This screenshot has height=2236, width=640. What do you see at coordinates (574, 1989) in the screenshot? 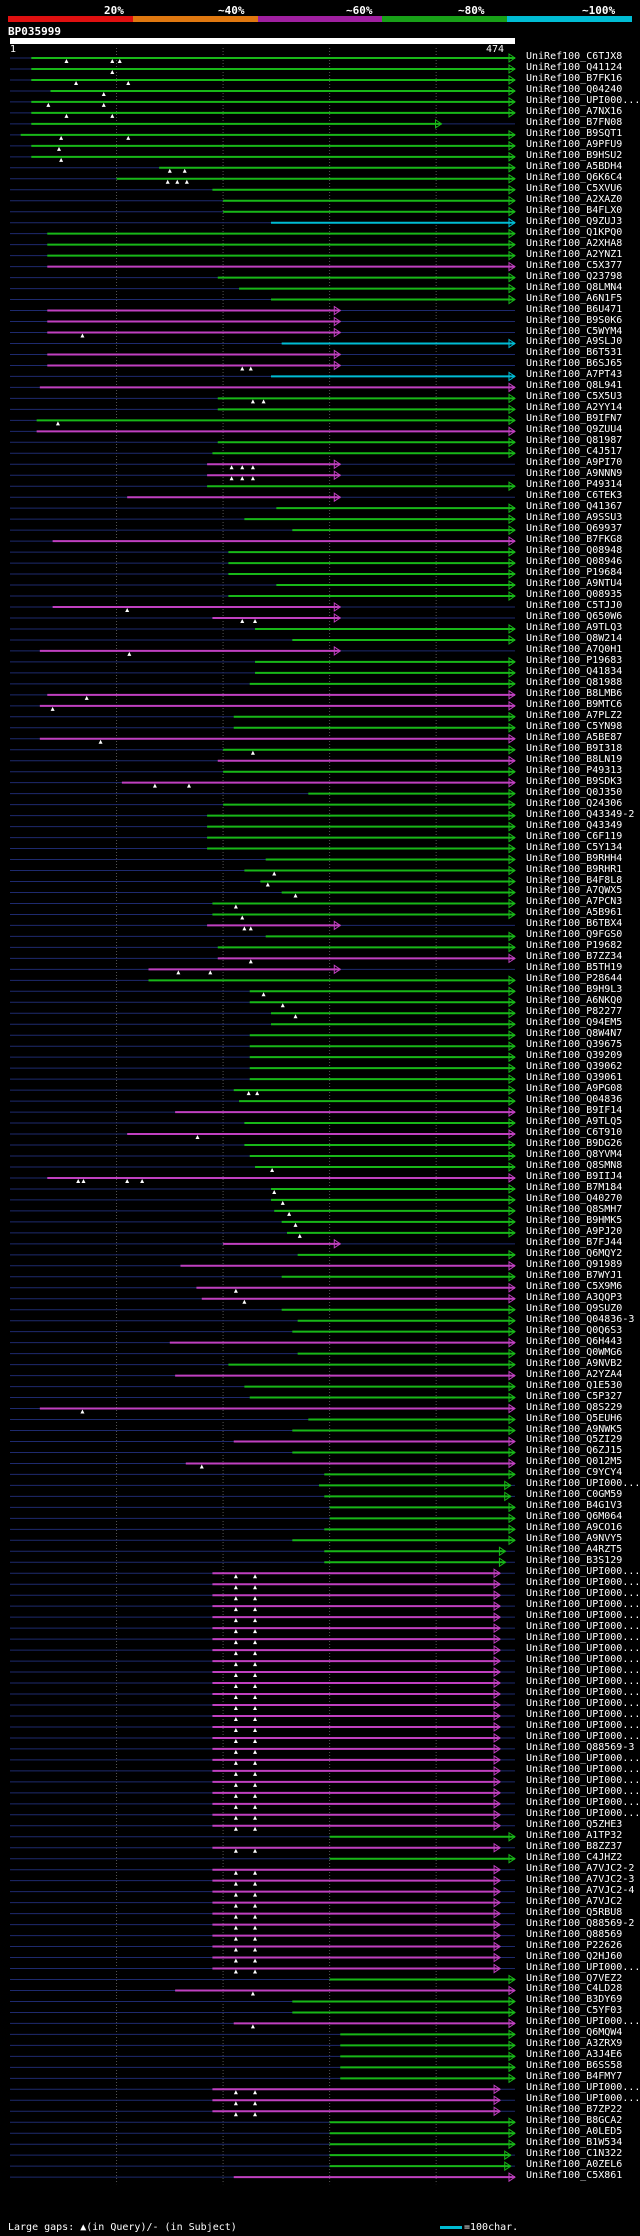
I see `hit-label: UniRef100_C4LD28` at bounding box center [574, 1989].